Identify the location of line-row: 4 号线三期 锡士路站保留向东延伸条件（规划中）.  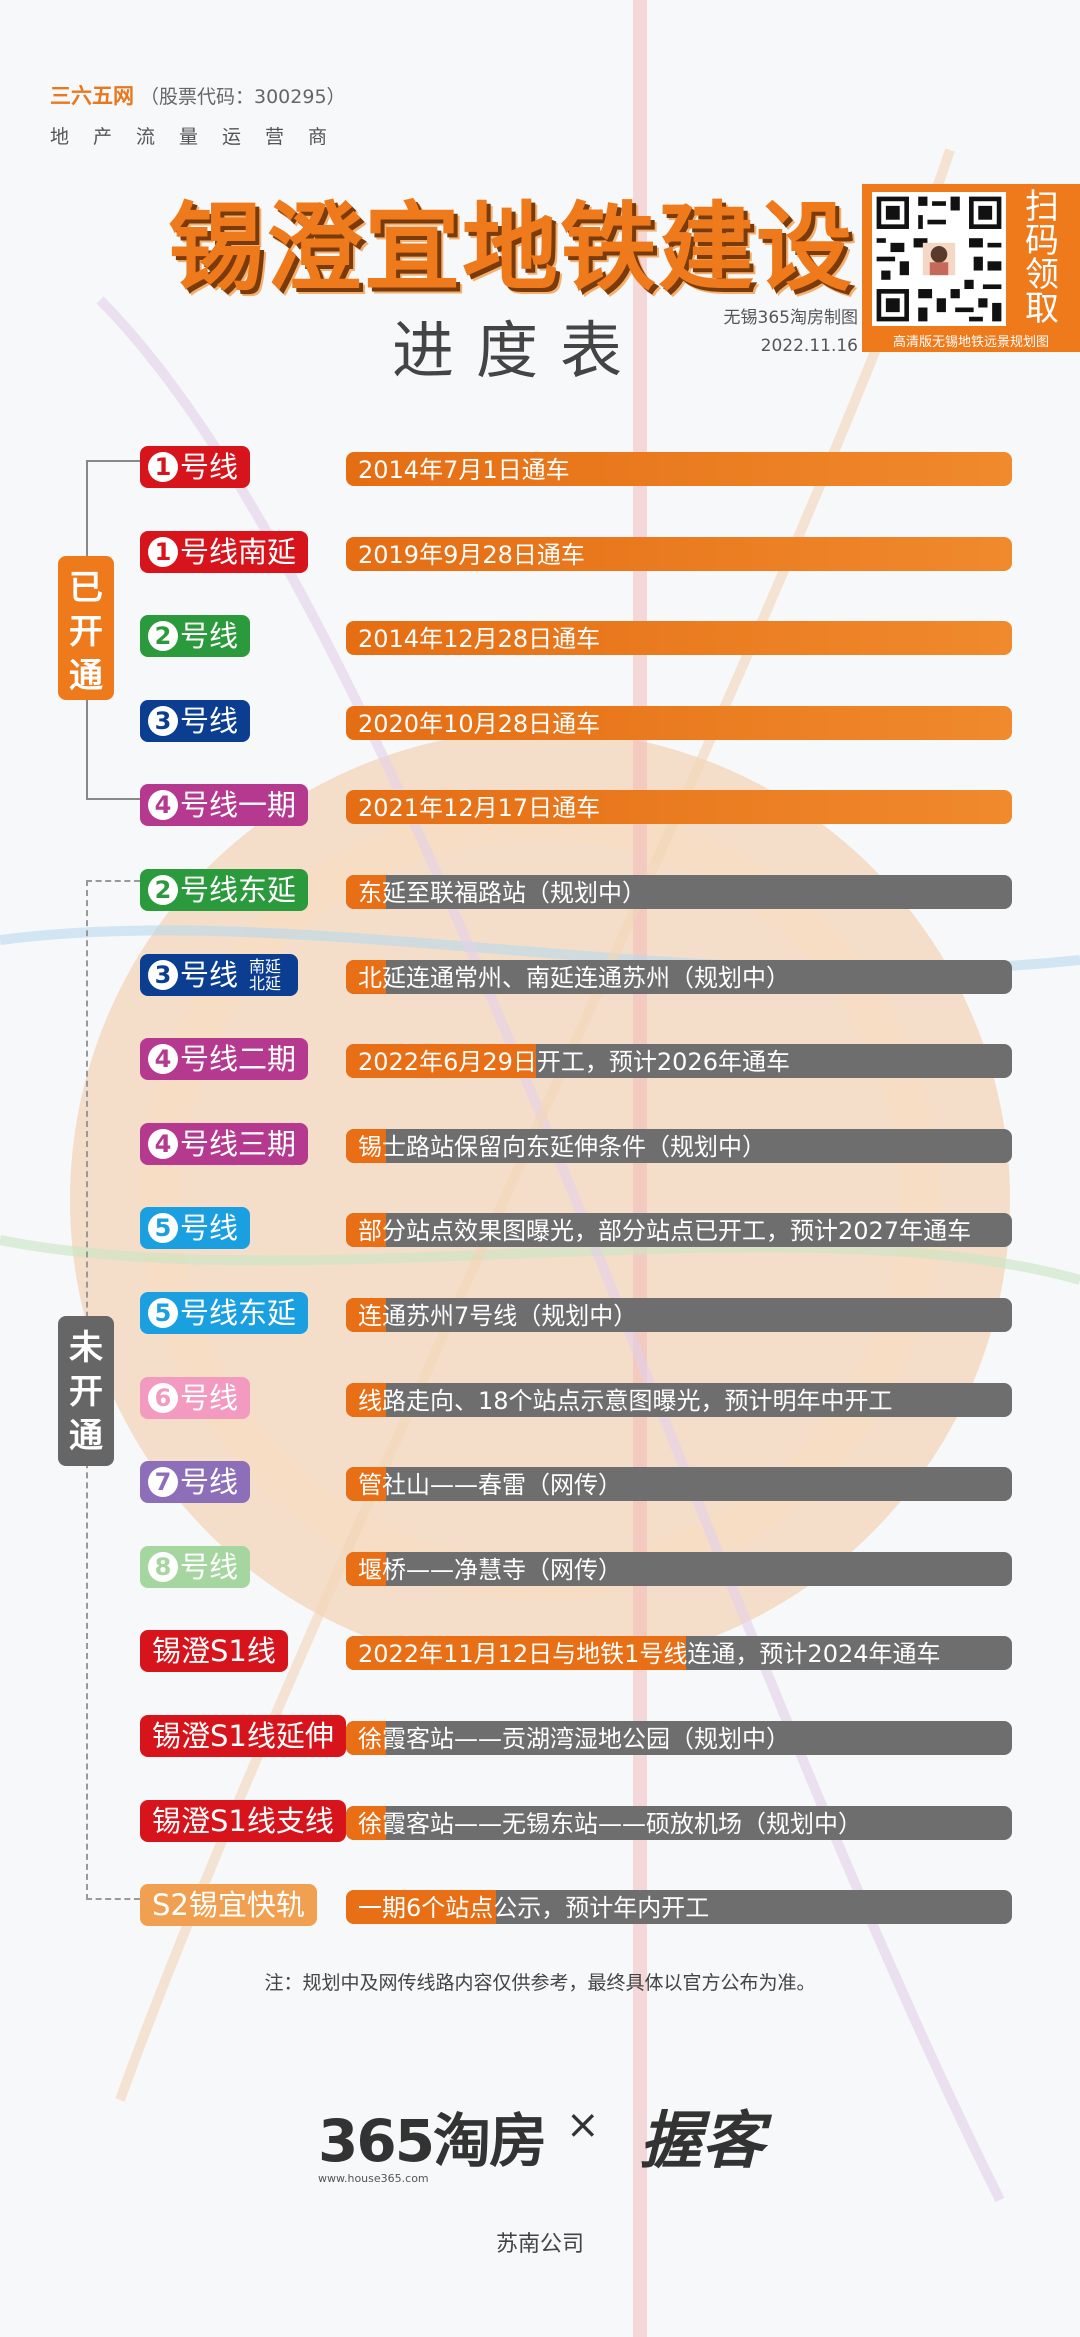
(540, 1148).